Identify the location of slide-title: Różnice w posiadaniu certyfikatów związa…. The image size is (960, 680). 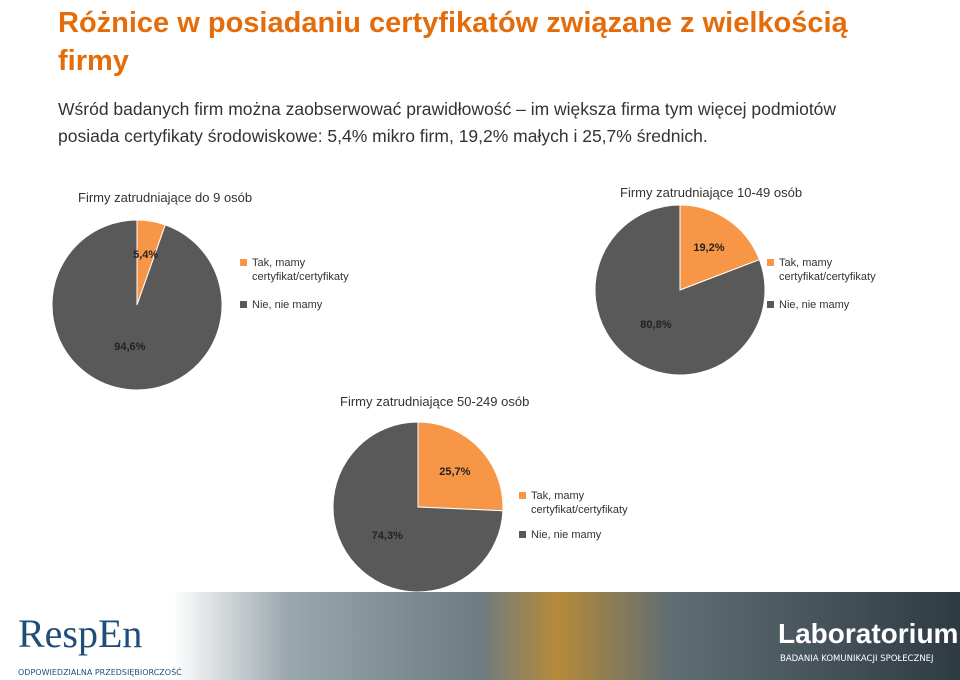
(453, 42).